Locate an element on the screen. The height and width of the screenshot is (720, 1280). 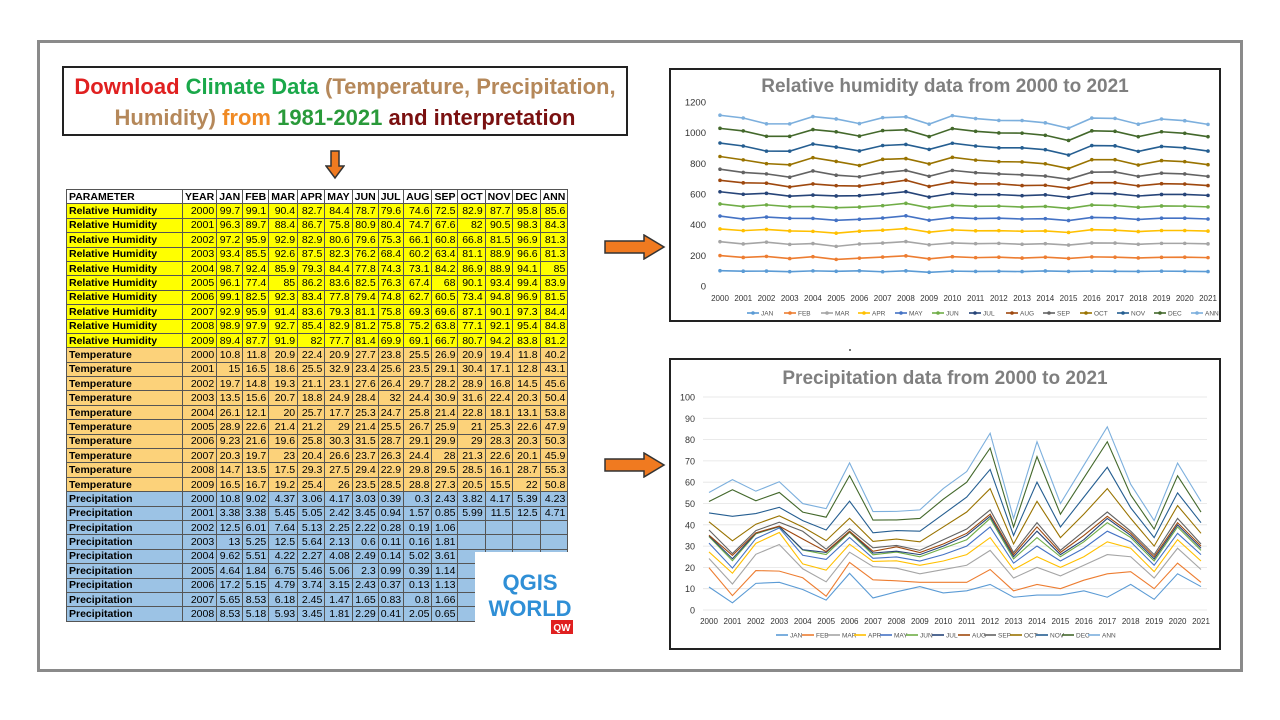
value-cell: 85 is located at coordinates (283, 283).